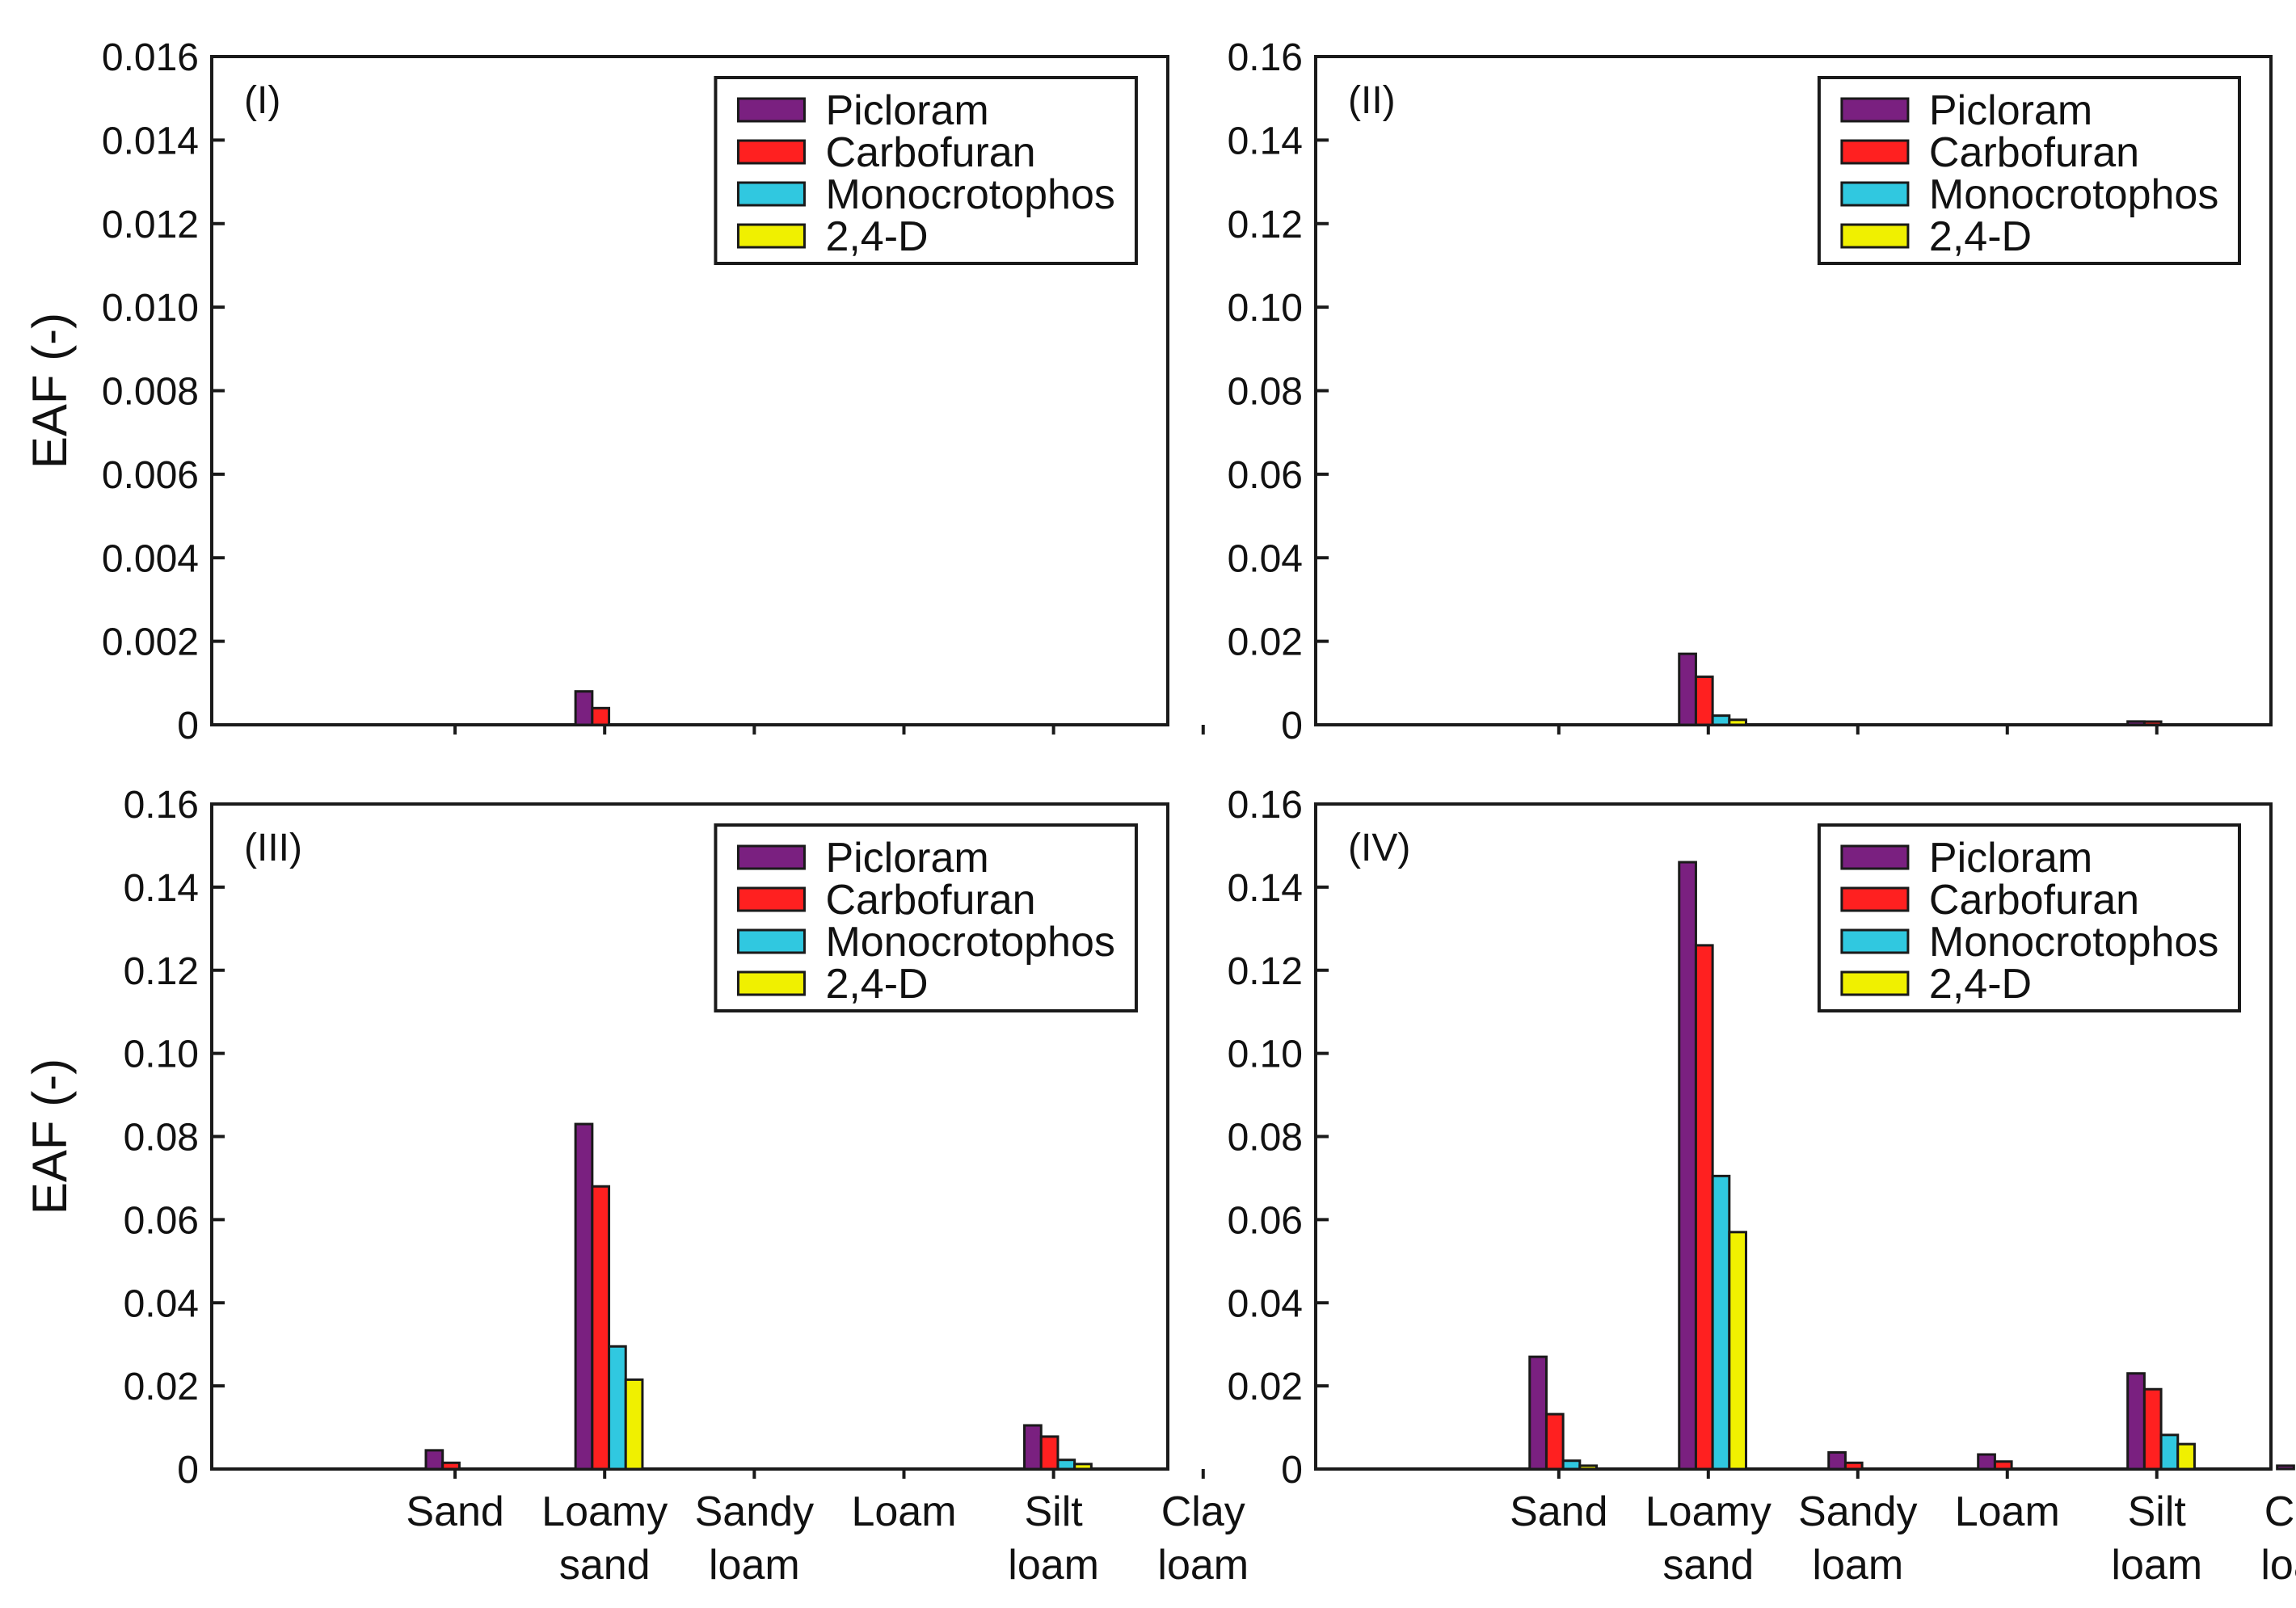  What do you see at coordinates (161, 1054) in the screenshot?
I see `panel-3-y-tick-label: 0.10` at bounding box center [161, 1054].